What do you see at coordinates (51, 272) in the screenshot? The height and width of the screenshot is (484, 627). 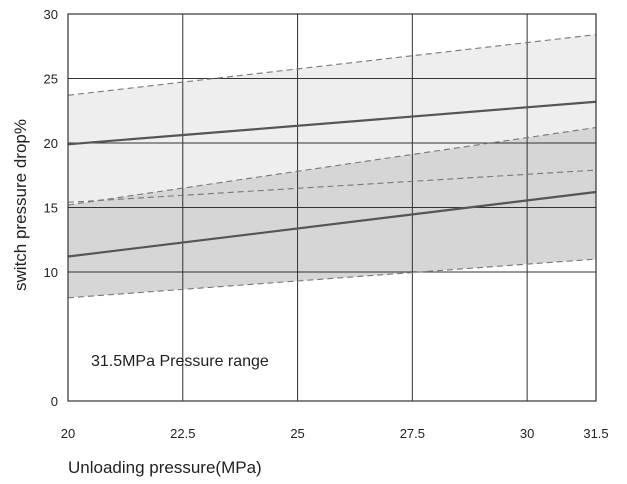 I see `y-tick-label: 10` at bounding box center [51, 272].